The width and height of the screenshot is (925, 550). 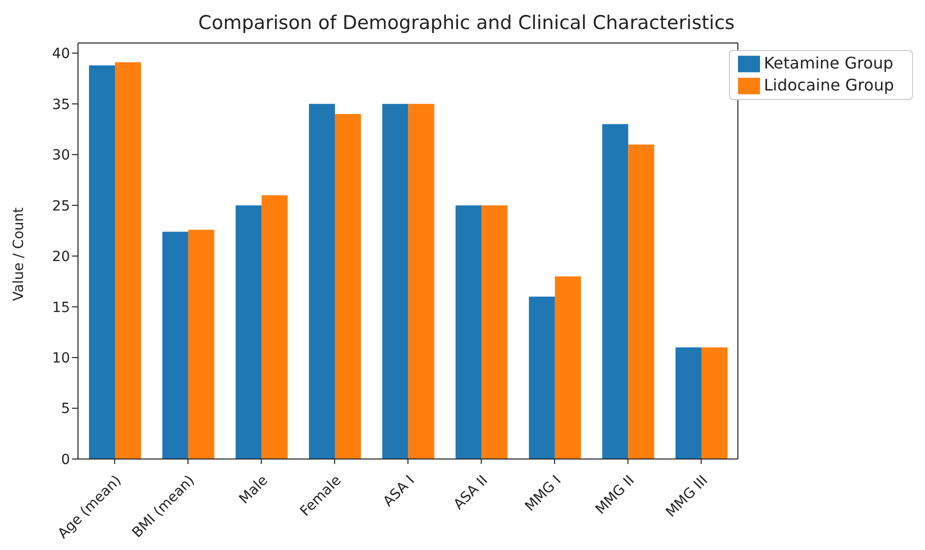 What do you see at coordinates (829, 62) in the screenshot?
I see `legend-label: Ketamine Group` at bounding box center [829, 62].